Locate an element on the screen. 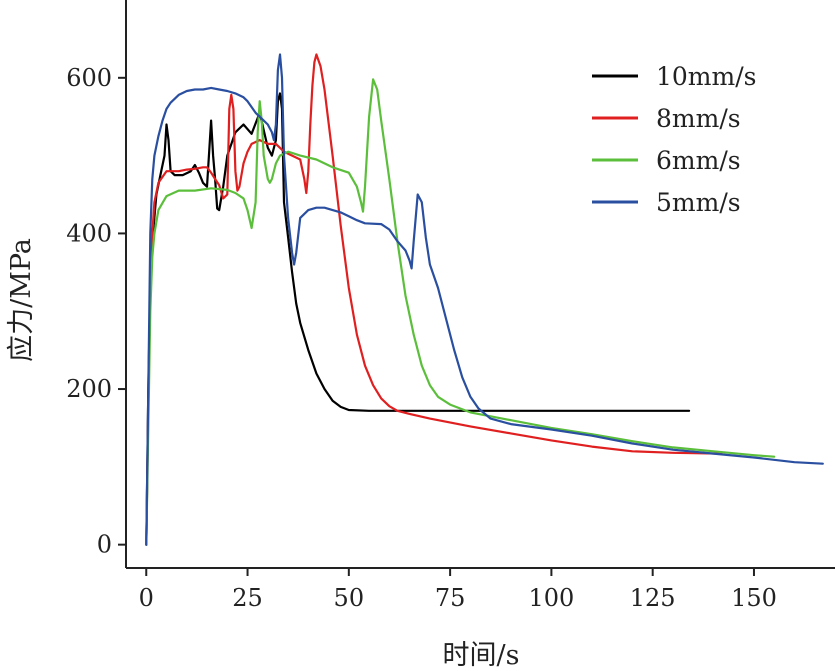 This screenshot has height=671, width=835. legend-label: 8mm/s is located at coordinates (698, 118).